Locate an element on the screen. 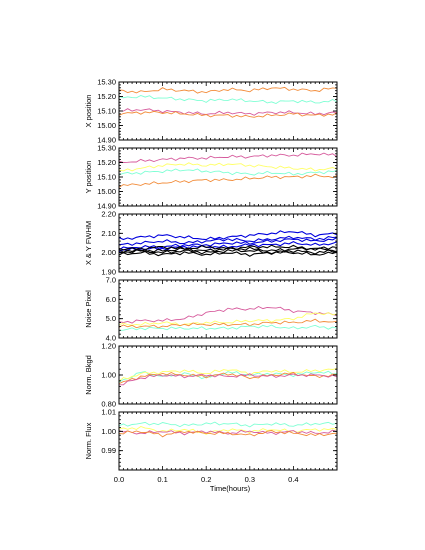 This screenshot has width=425, height=550. y-tick-label: 1.20 is located at coordinates (108, 346).